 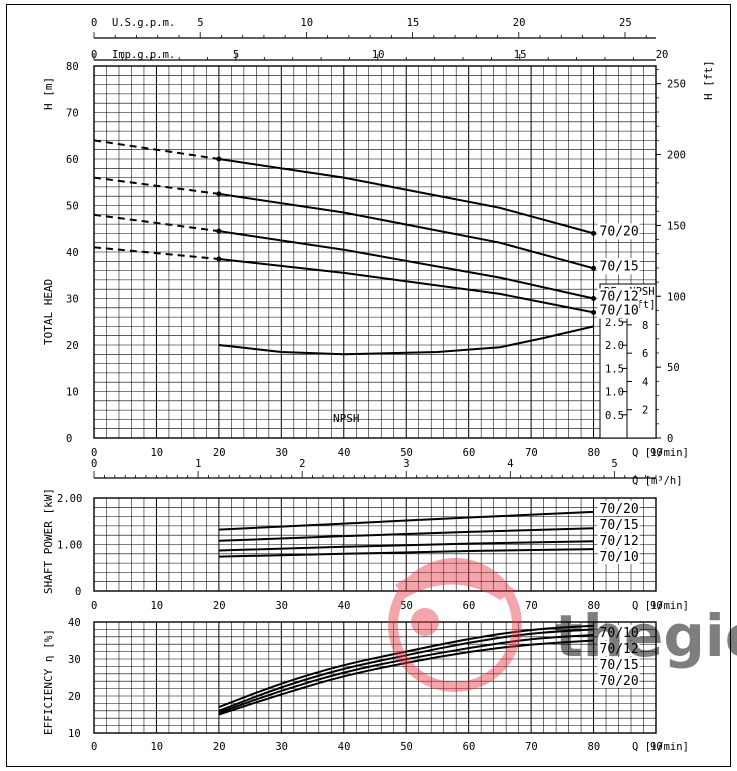 I want to click on impgpm-tick-label: 0, so click(x=94, y=55).